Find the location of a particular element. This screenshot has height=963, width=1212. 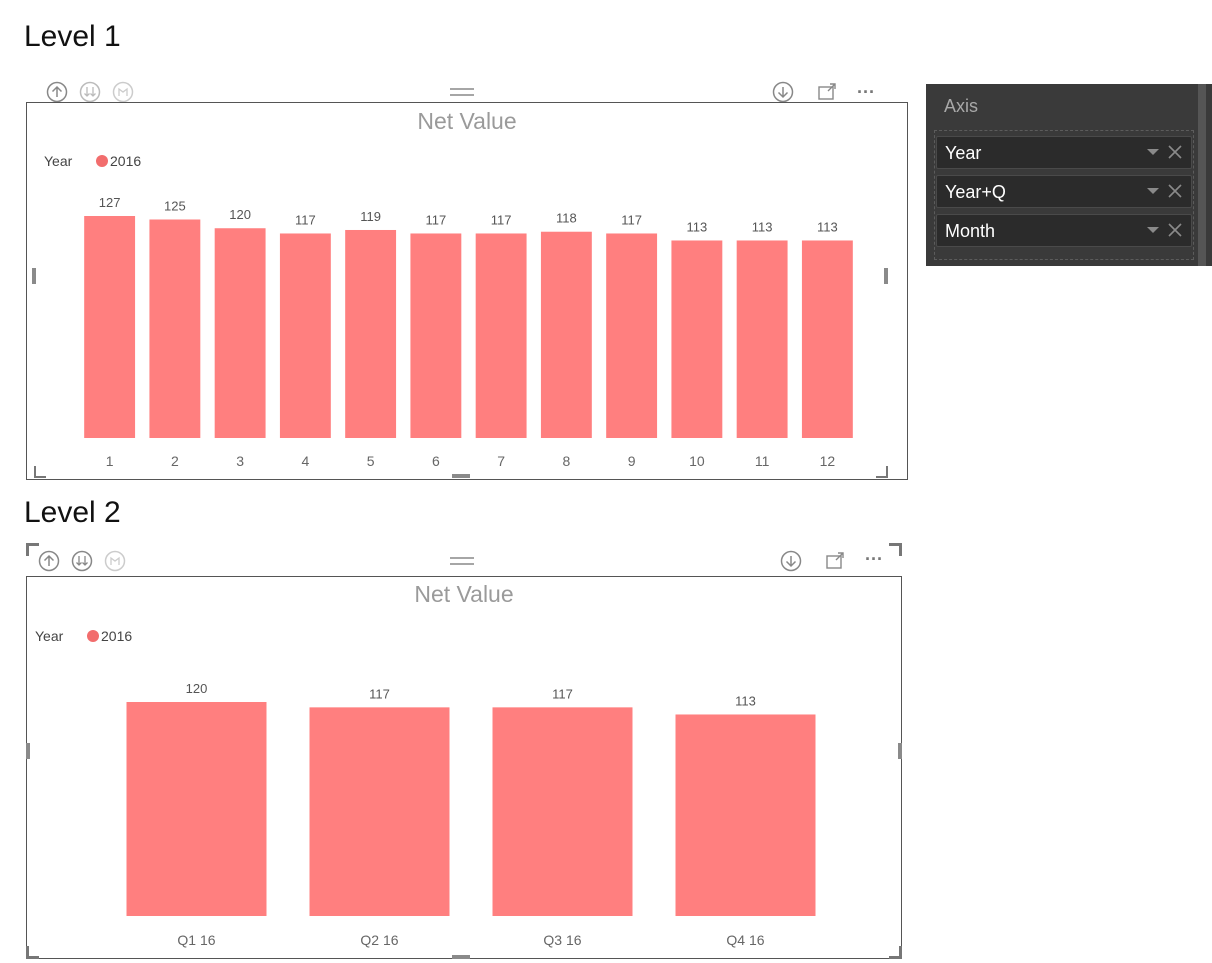

axis-field-month: Month is located at coordinates (1064, 230).